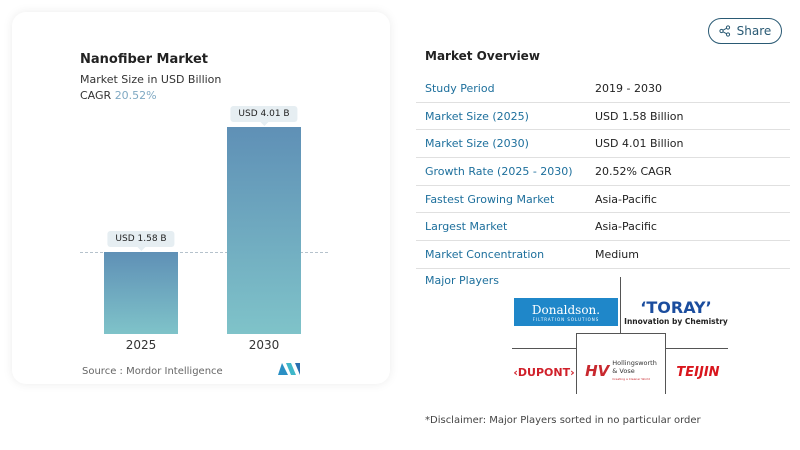 This screenshot has width=800, height=450. I want to click on bar-2025, so click(141, 293).